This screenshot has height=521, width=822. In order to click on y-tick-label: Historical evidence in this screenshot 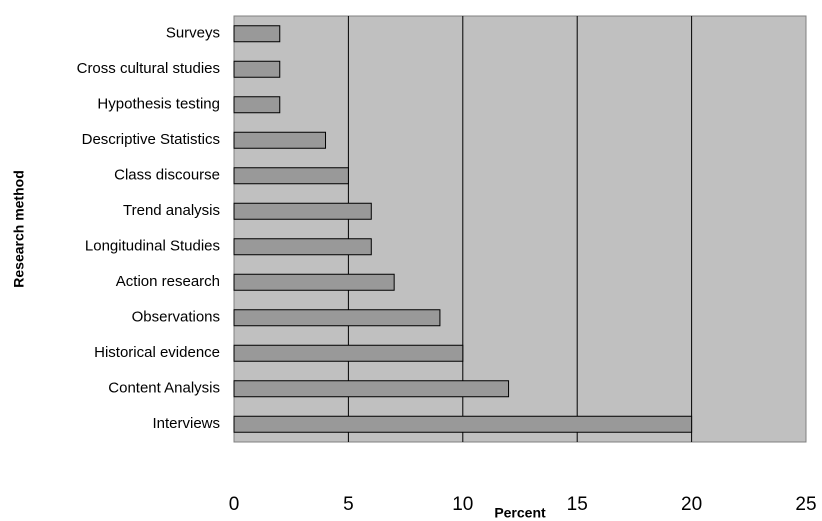, I will do `click(157, 352)`.